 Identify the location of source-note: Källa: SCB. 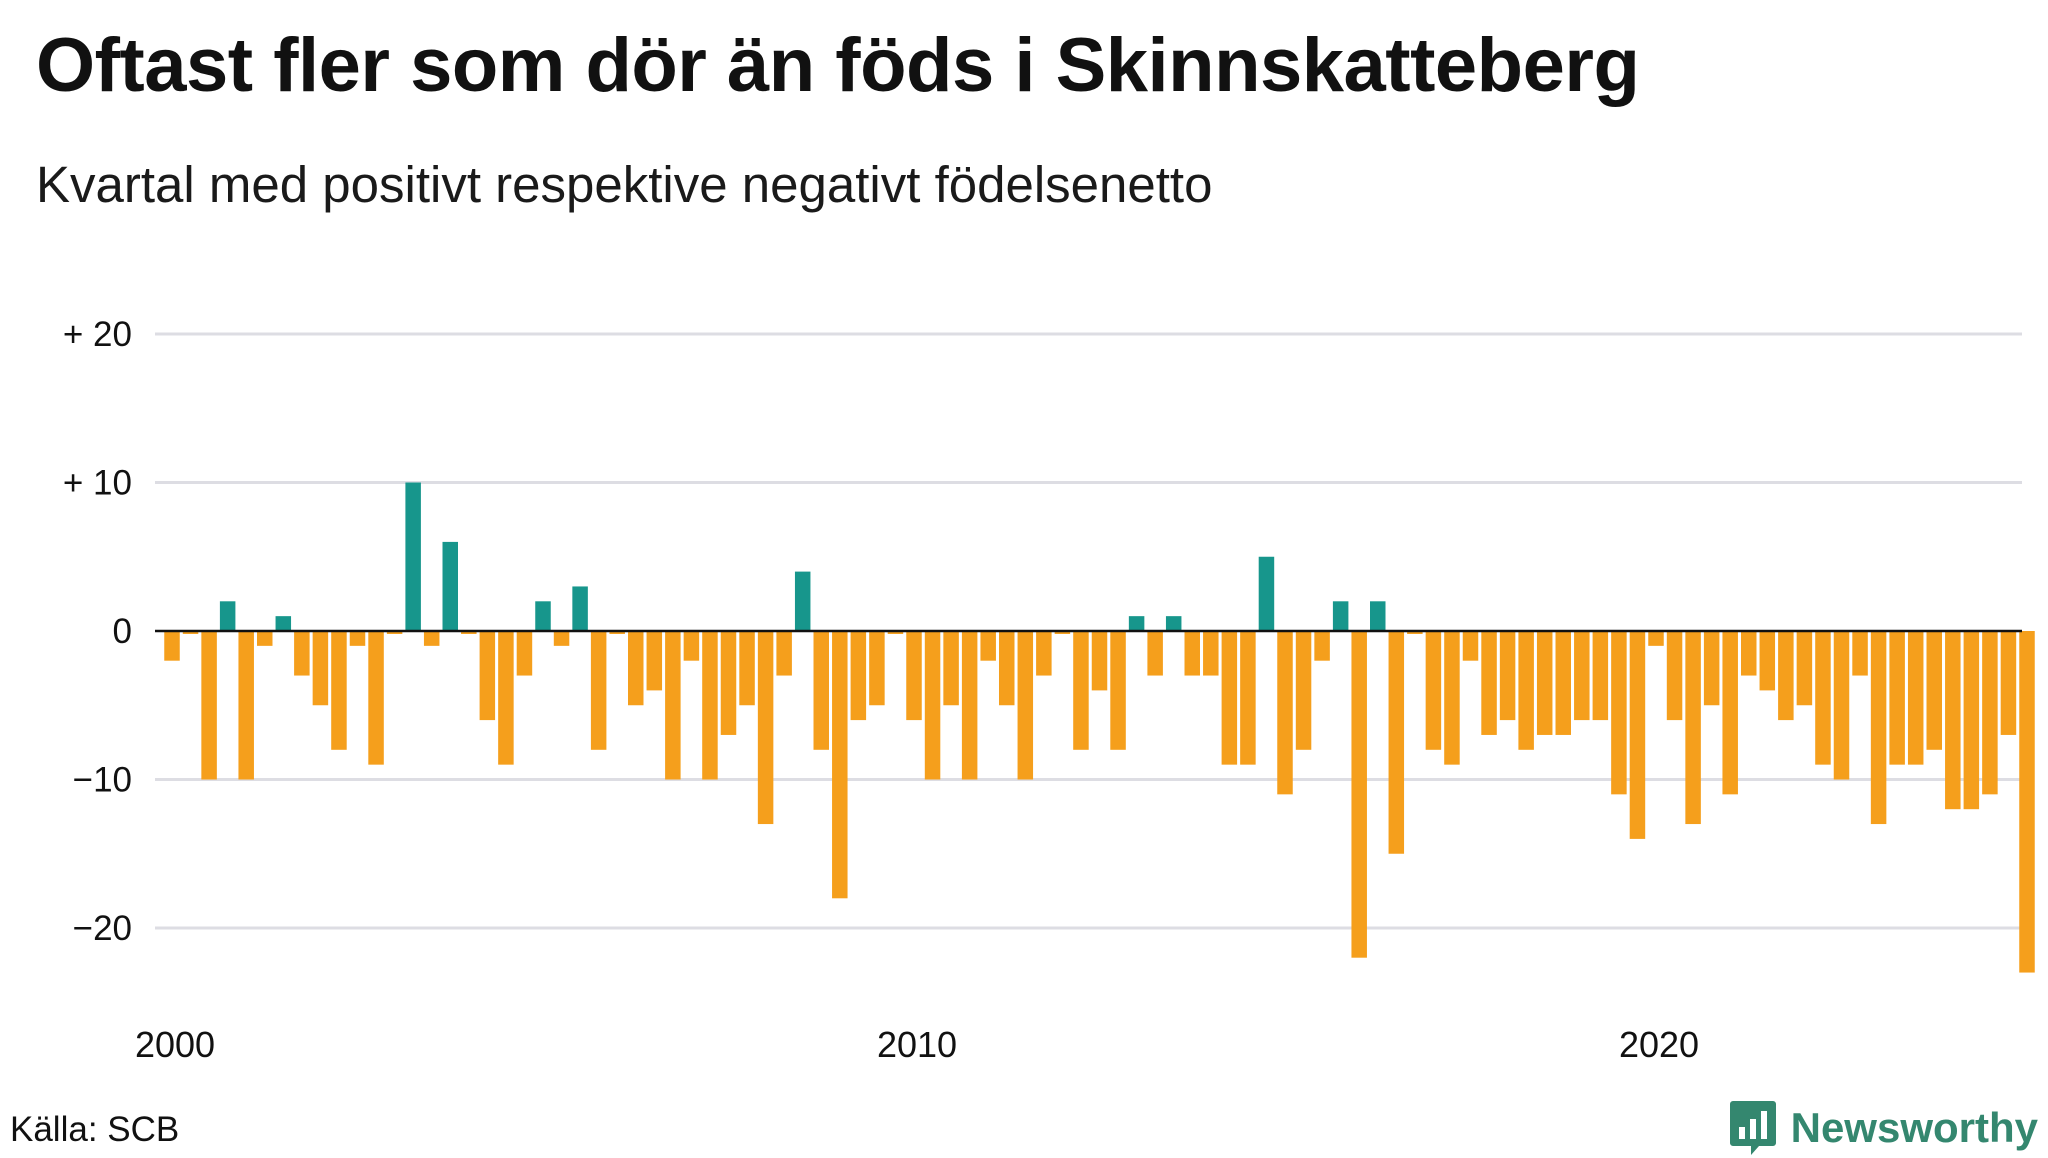
(95, 1129).